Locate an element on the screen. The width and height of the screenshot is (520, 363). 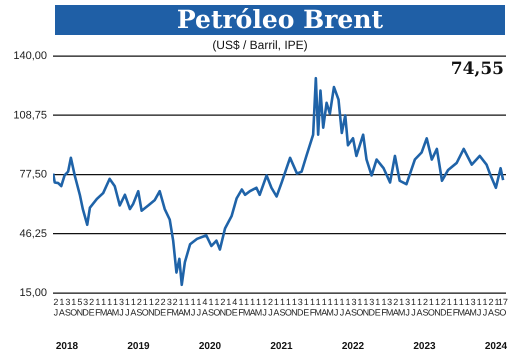
text: 2021 is located at coordinates (282, 346).